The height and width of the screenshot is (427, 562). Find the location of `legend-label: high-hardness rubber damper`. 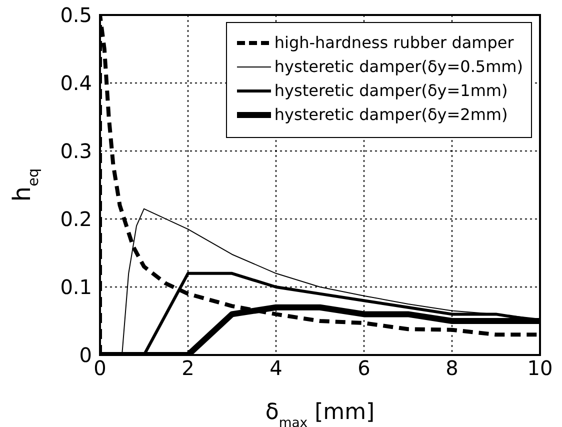

legend-label: high-hardness rubber damper is located at coordinates (394, 43).